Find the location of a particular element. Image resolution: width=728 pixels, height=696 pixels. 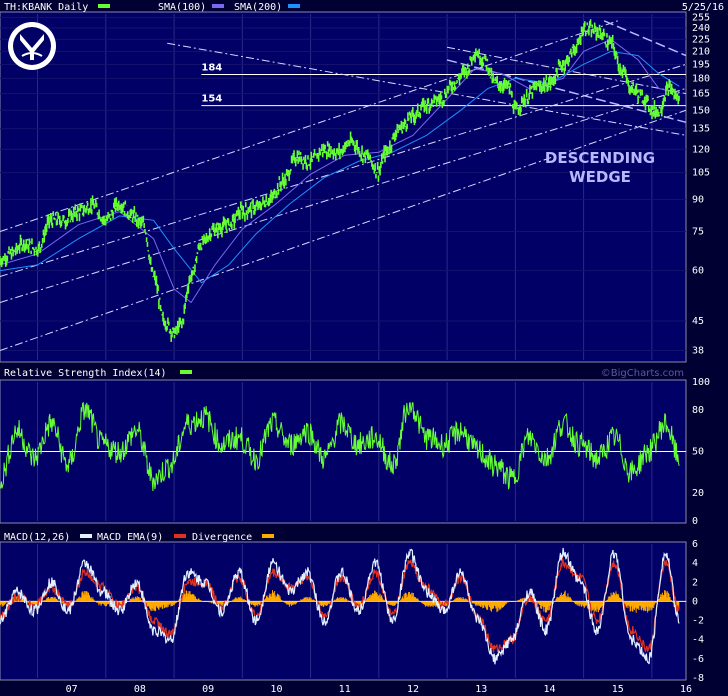

macd-ema-legend-swatch is located at coordinates (180, 536).